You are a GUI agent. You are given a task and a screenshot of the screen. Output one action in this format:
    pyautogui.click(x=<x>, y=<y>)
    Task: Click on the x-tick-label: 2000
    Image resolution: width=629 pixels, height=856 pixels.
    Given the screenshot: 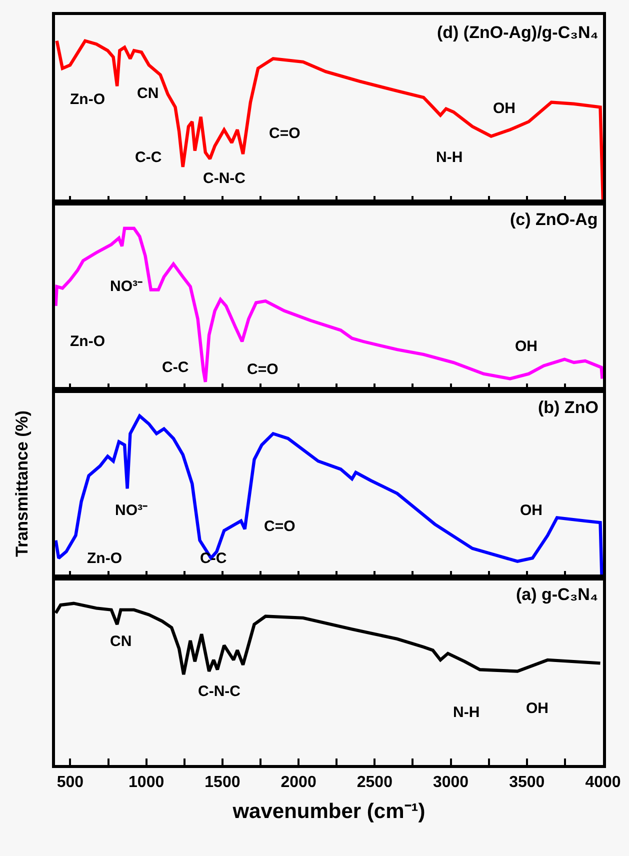 What is the action you would take?
    pyautogui.click(x=298, y=782)
    